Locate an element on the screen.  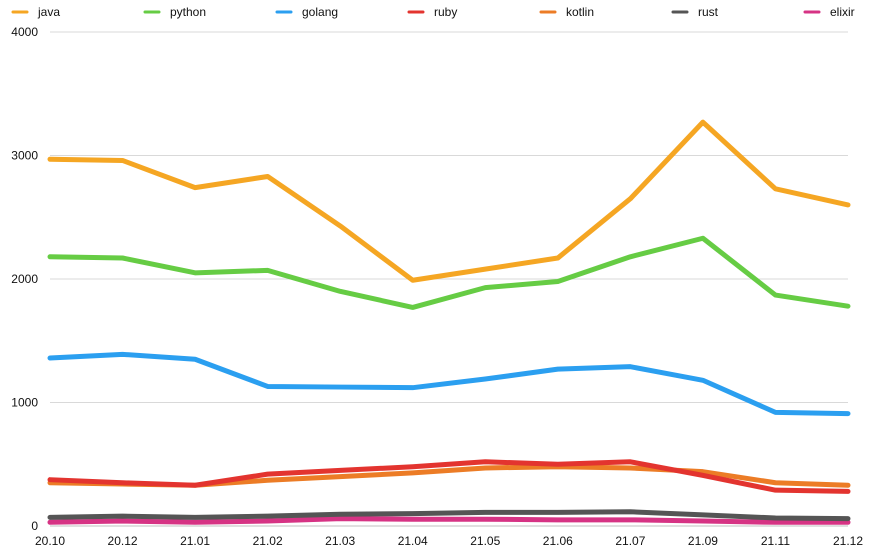
legend-label: python is located at coordinates (188, 12).